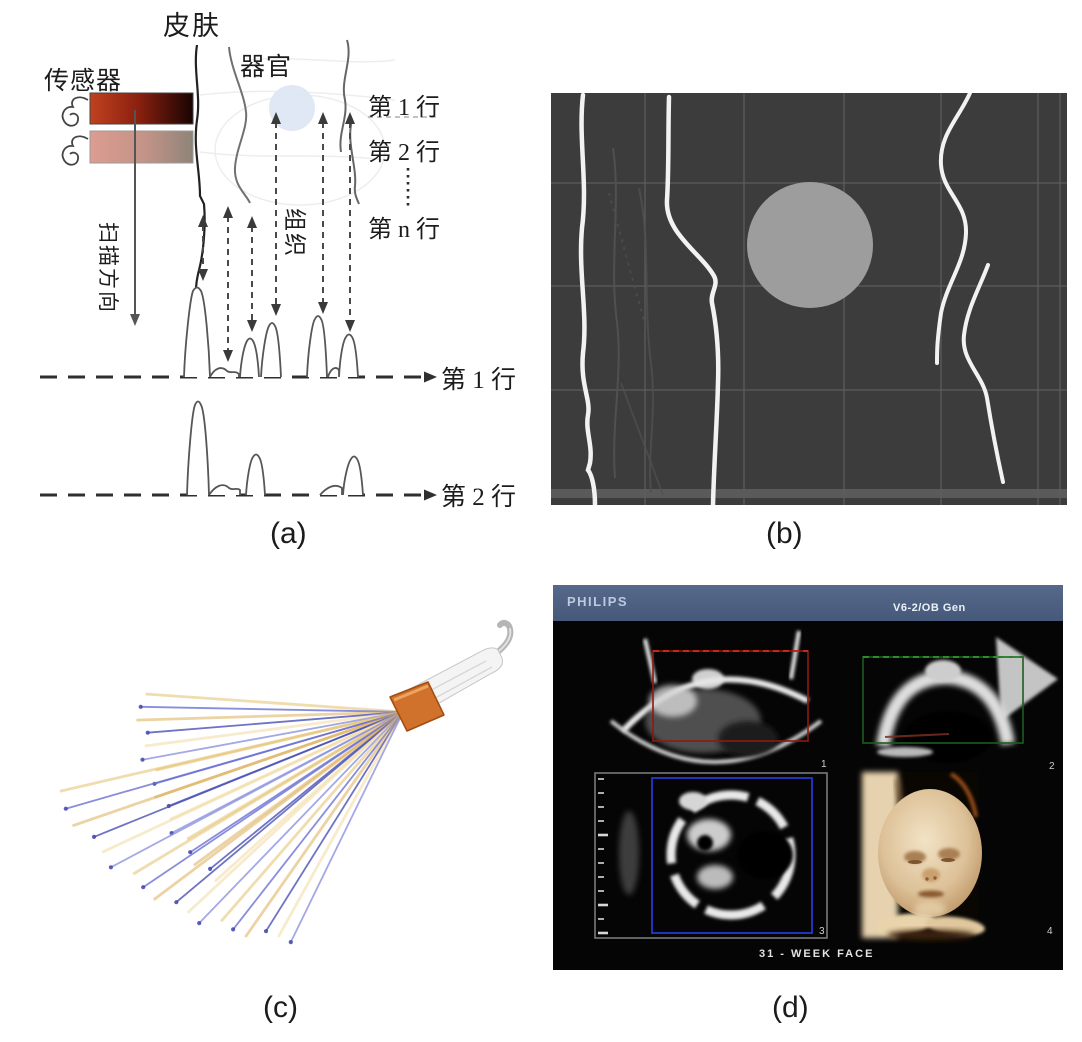 This screenshot has width=1082, height=1042. What do you see at coordinates (809, 493) in the screenshot?
I see `bottom-strip` at bounding box center [809, 493].